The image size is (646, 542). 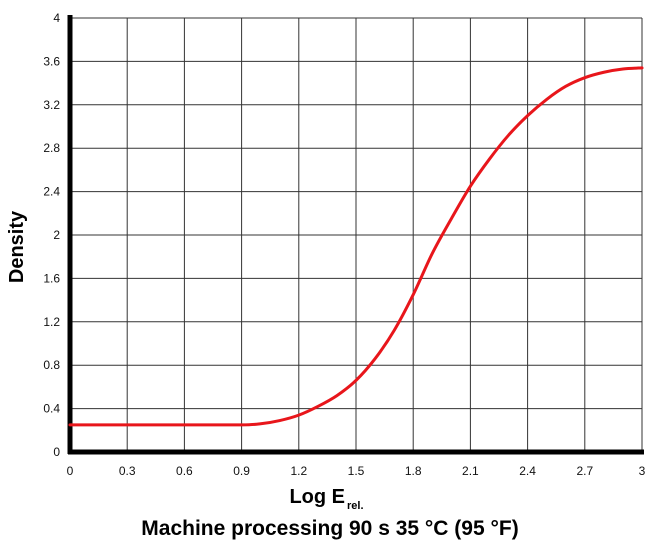 What do you see at coordinates (51, 365) in the screenshot?
I see `y-tick-label: 0.8` at bounding box center [51, 365].